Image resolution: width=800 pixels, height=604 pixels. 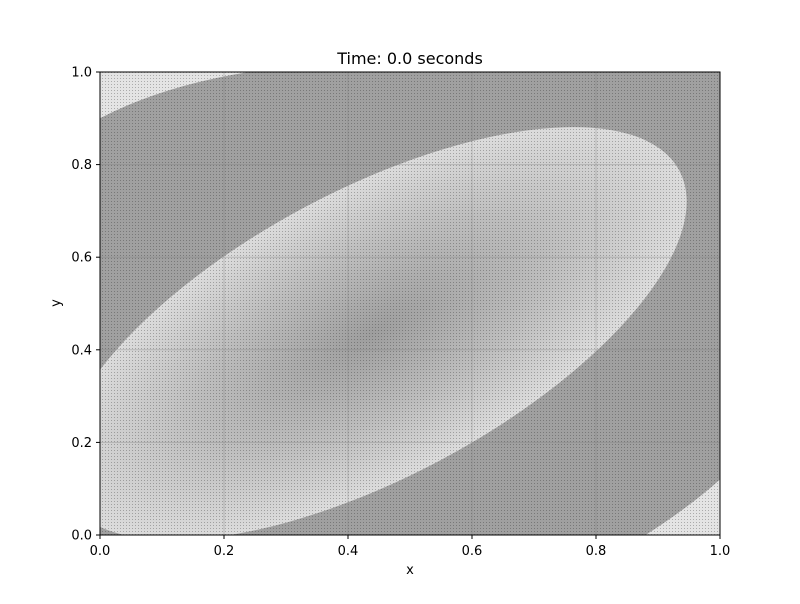 What do you see at coordinates (720, 551) in the screenshot?
I see `x-tick-label: 1.0` at bounding box center [720, 551].